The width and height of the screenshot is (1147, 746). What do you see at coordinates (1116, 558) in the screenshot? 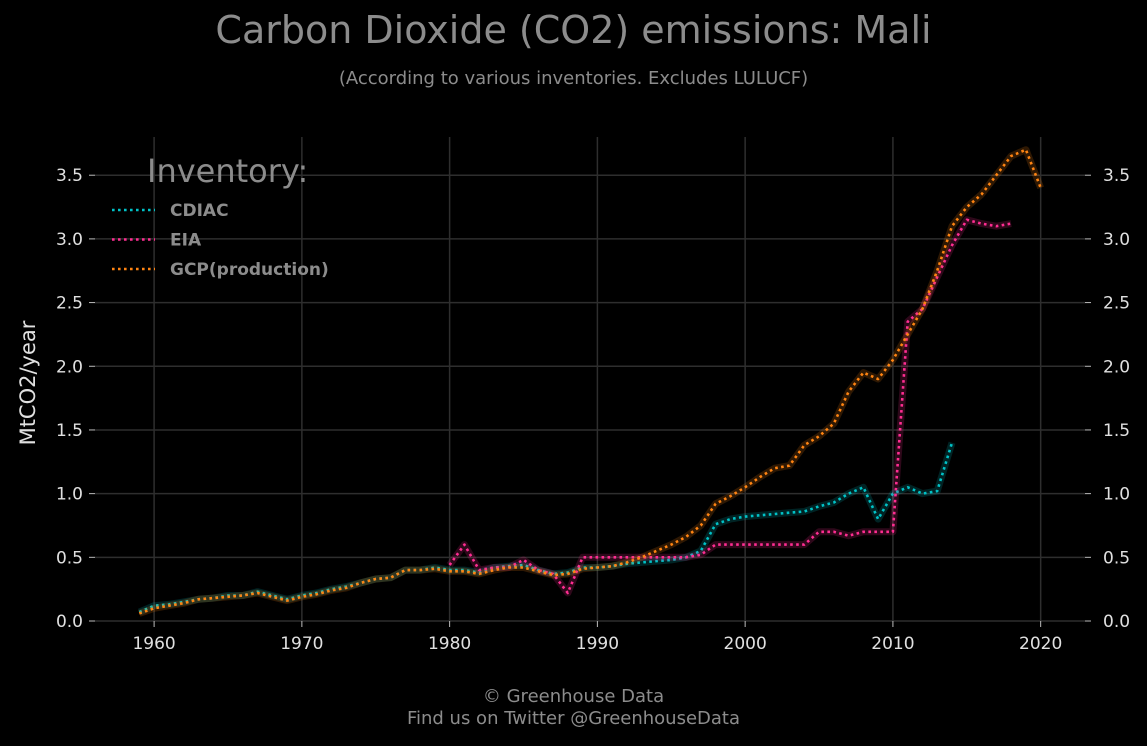
I see `y-tick-label-right: 0.5` at bounding box center [1116, 558].